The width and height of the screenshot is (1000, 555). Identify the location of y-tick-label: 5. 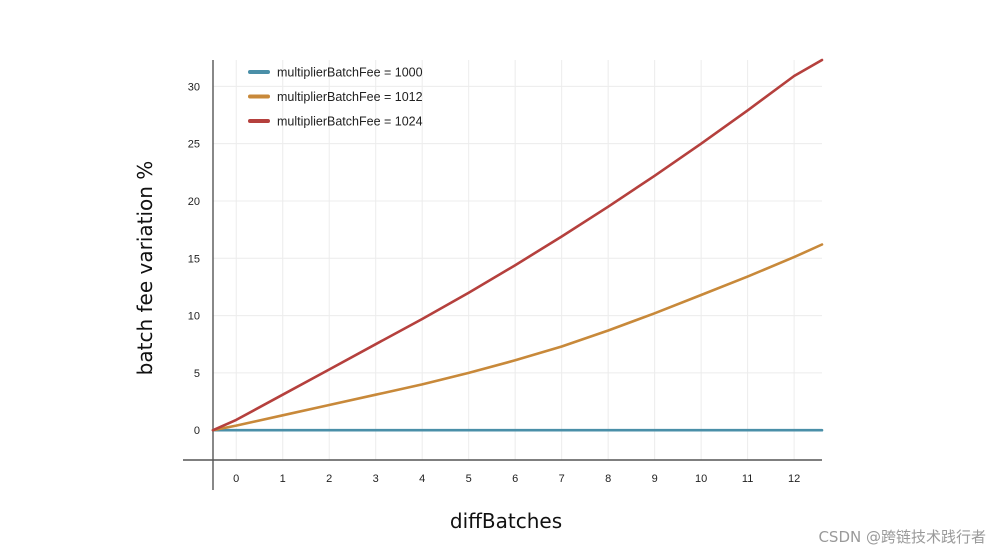
(197, 374).